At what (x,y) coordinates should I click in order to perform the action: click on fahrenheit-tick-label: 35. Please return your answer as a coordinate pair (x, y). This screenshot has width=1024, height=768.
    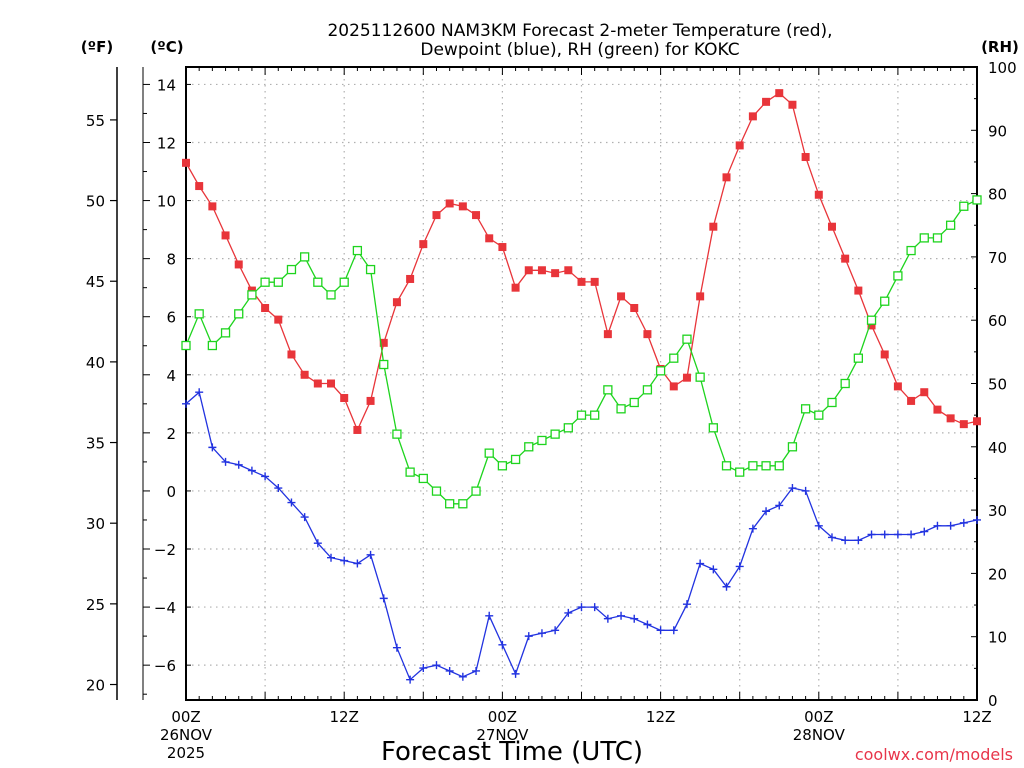
    Looking at the image, I should click on (95, 444).